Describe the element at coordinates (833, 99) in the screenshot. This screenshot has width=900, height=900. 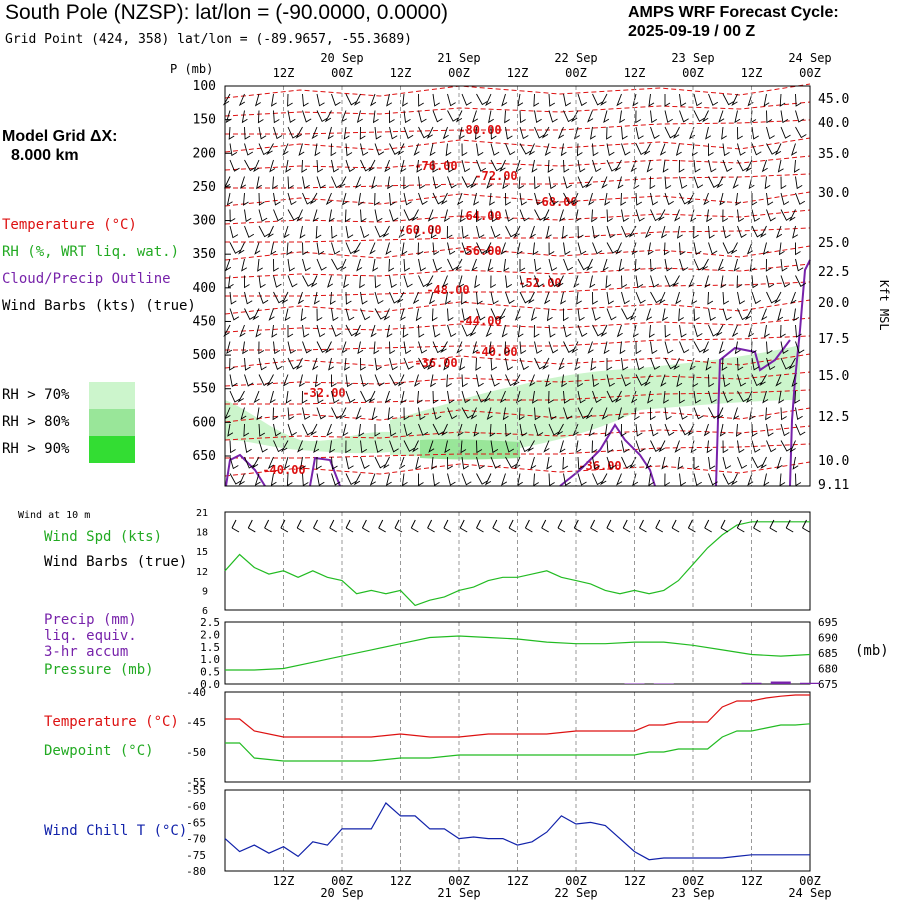
I see `kft-tick-label: 45.0` at that location.